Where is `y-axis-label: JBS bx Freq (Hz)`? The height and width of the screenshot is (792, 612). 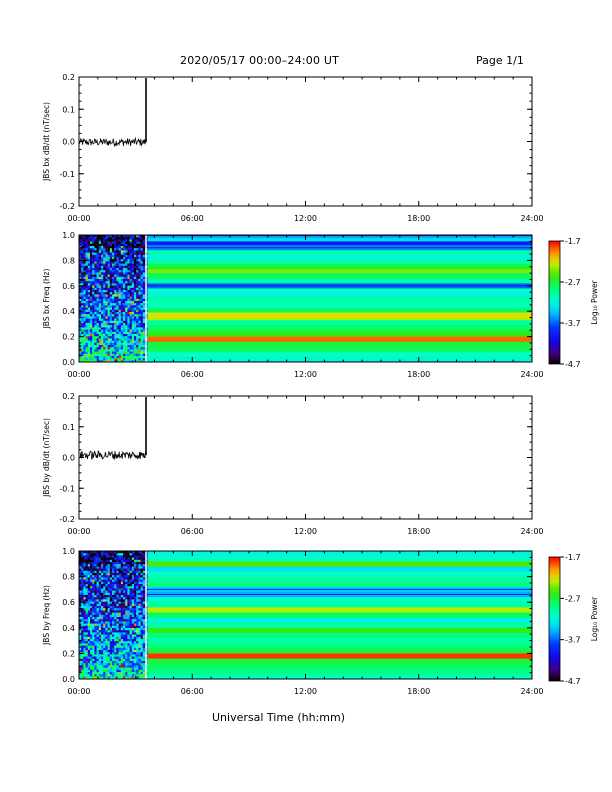
y-axis-label: JBS bx Freq (Hz) is located at coordinates (46, 299).